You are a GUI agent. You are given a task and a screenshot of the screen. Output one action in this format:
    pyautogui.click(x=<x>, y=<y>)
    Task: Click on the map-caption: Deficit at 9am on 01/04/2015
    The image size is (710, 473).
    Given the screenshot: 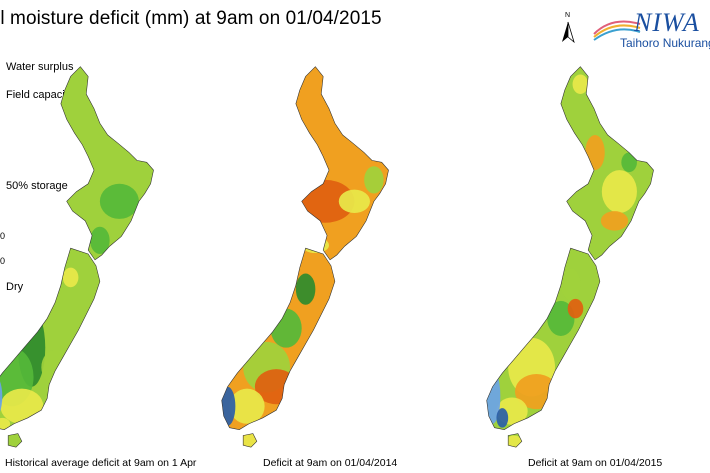 What is the action you would take?
    pyautogui.click(x=595, y=463)
    